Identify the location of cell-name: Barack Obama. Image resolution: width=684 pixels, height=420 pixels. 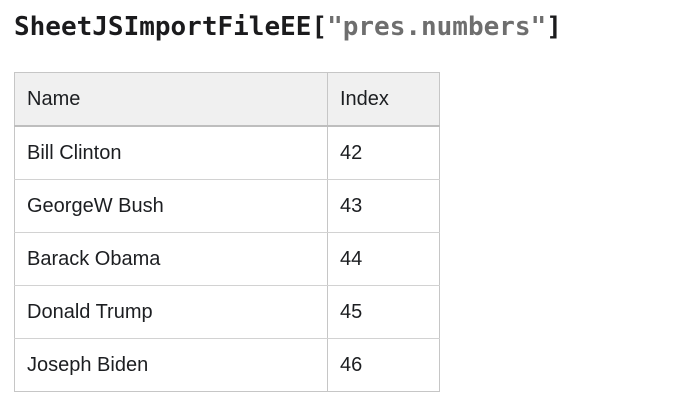
(171, 259).